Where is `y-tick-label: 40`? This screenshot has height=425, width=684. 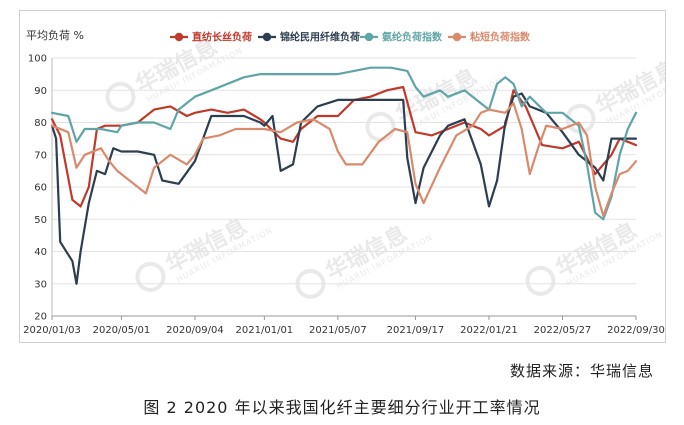
y-tick-label: 40 is located at coordinates (40, 252).